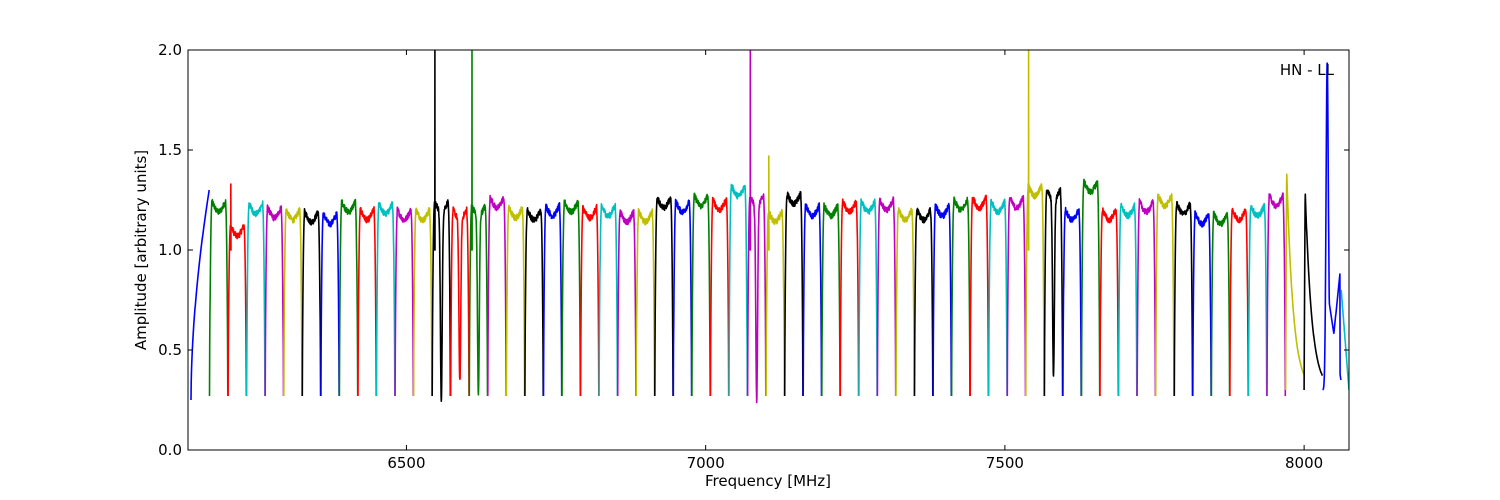 The height and width of the screenshot is (500, 1500). I want to click on y-axis-label: Amplitude [arbitrary units], so click(141, 250).